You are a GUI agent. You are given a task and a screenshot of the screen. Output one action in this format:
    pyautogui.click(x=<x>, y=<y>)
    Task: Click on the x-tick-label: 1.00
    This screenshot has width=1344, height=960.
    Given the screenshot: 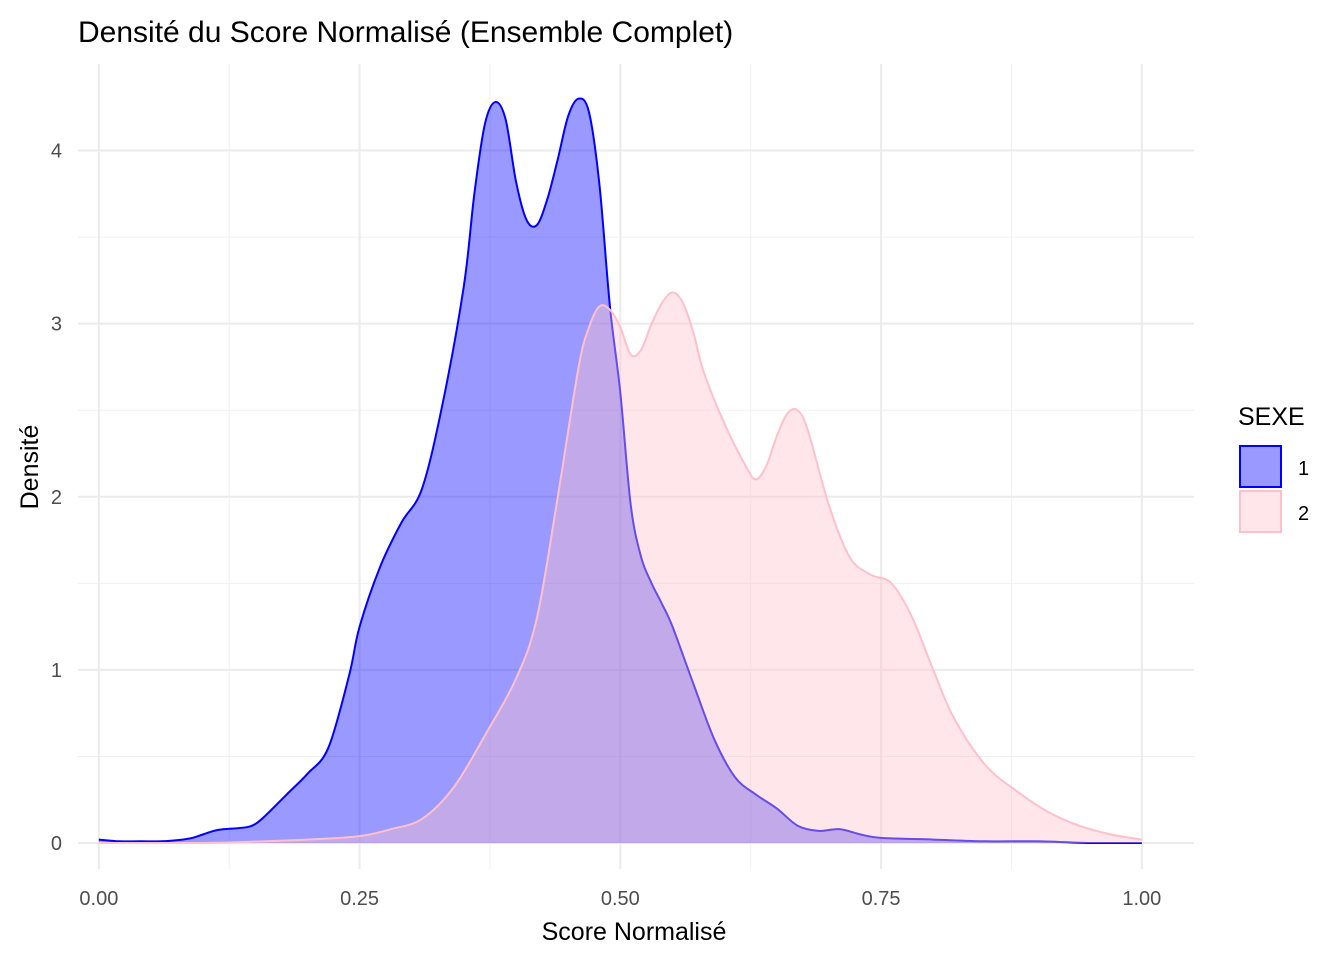 What is the action you would take?
    pyautogui.click(x=1141, y=899)
    